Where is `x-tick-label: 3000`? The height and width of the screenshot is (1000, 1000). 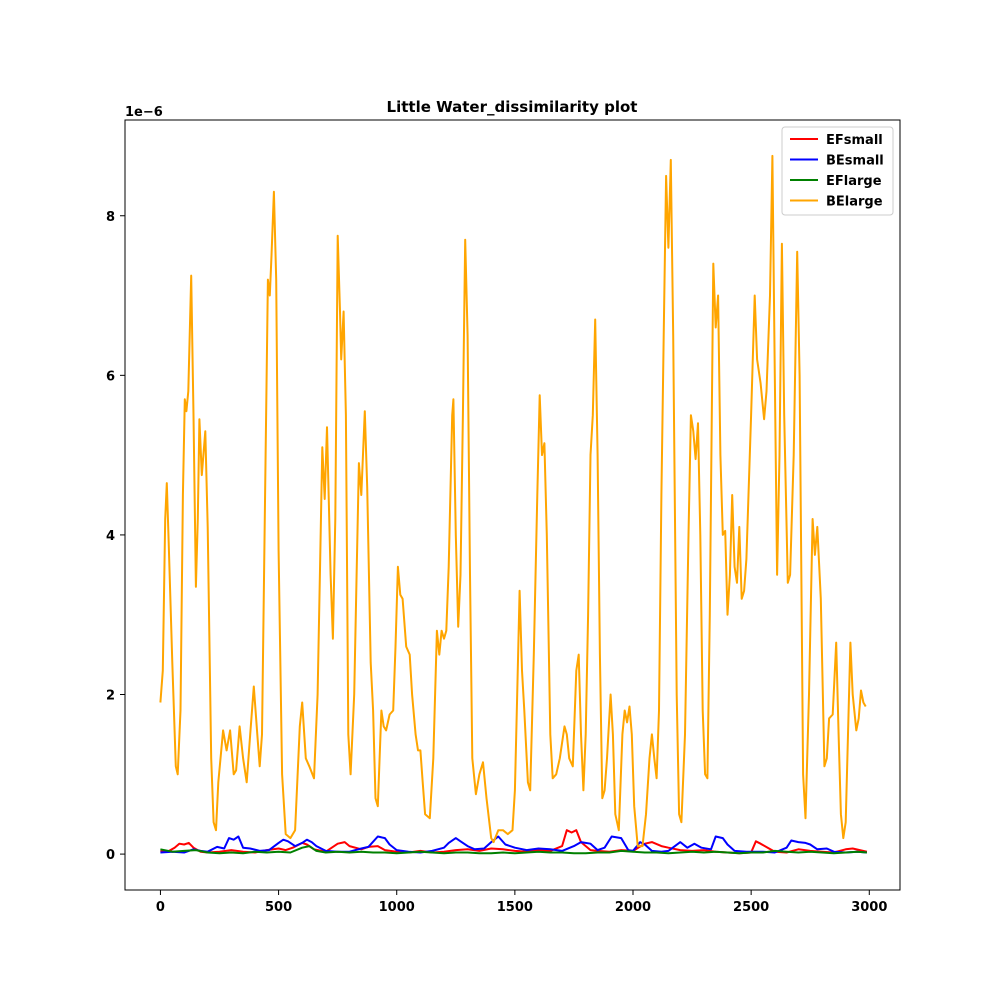
x-tick-label: 3000 is located at coordinates (869, 907).